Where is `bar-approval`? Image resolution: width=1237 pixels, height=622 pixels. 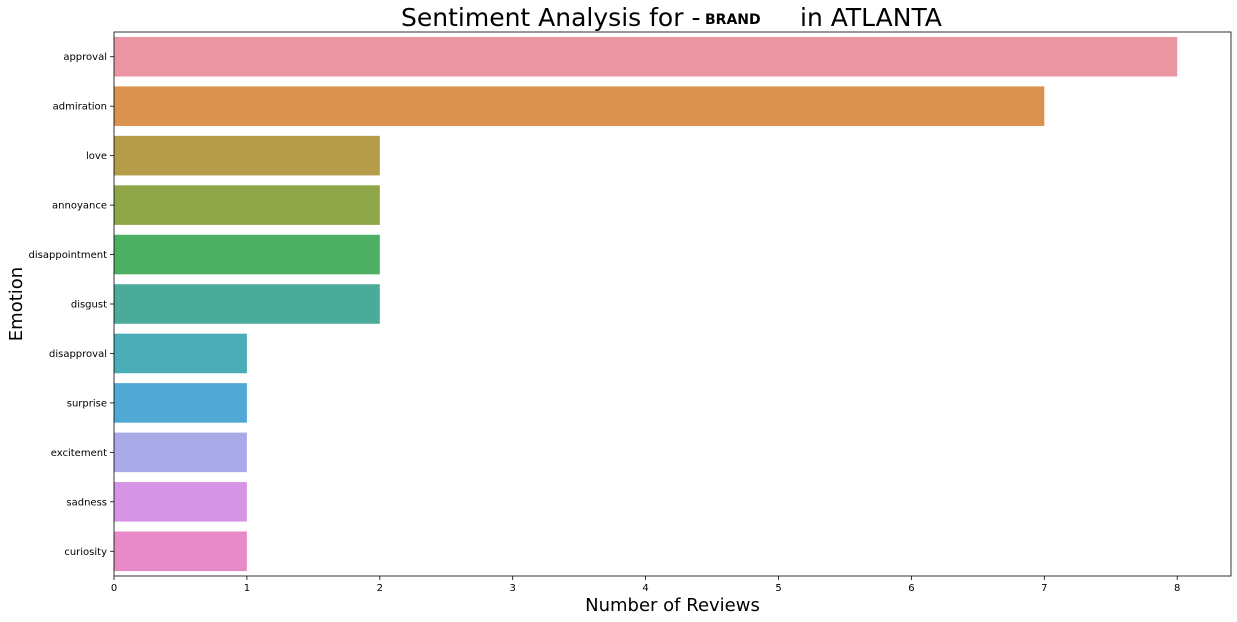 bar-approval is located at coordinates (646, 56).